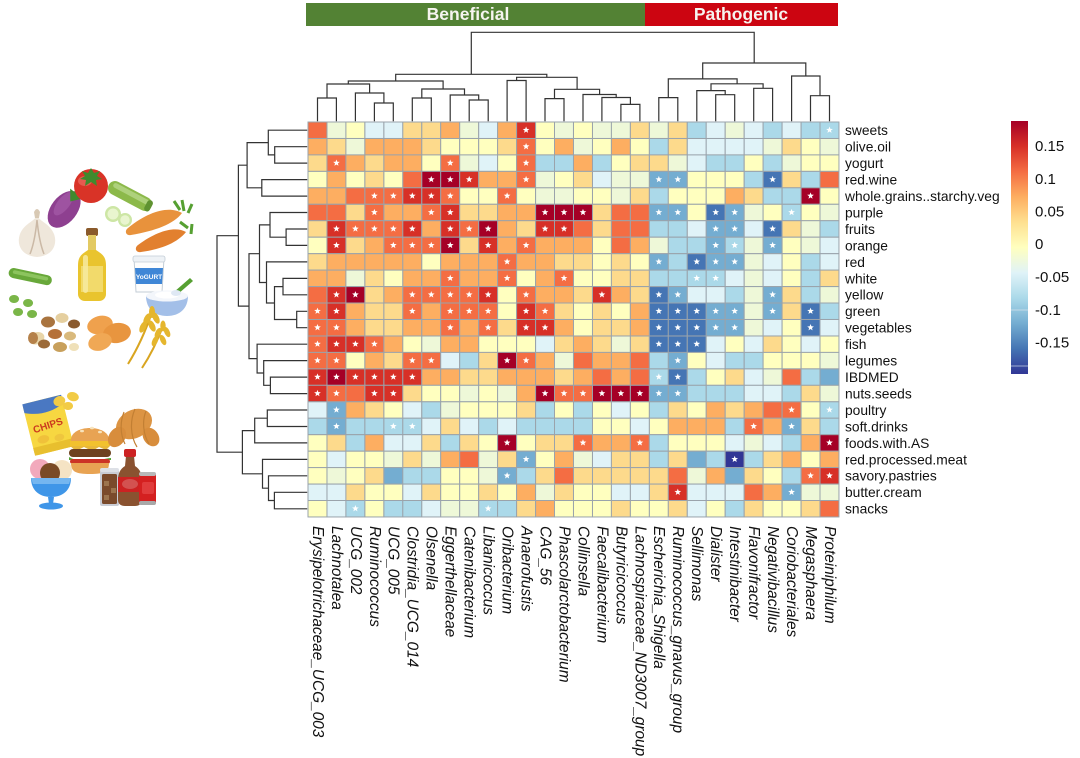  Describe the element at coordinates (412, 596) in the screenshot. I see `svg-text: Clostridia_UCG_014` at that location.